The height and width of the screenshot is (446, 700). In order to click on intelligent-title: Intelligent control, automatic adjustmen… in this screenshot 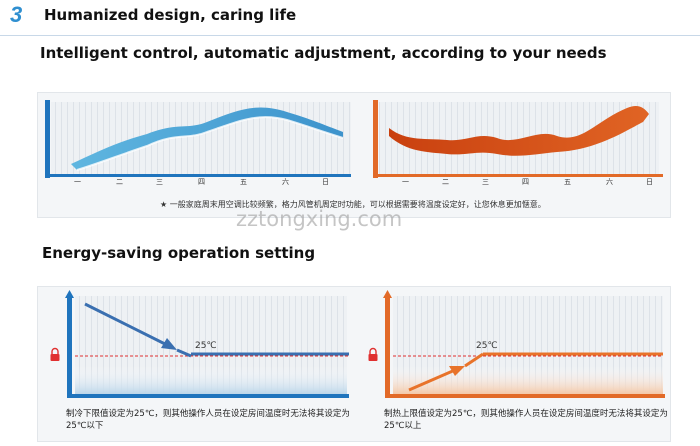, I will do `click(323, 53)`.